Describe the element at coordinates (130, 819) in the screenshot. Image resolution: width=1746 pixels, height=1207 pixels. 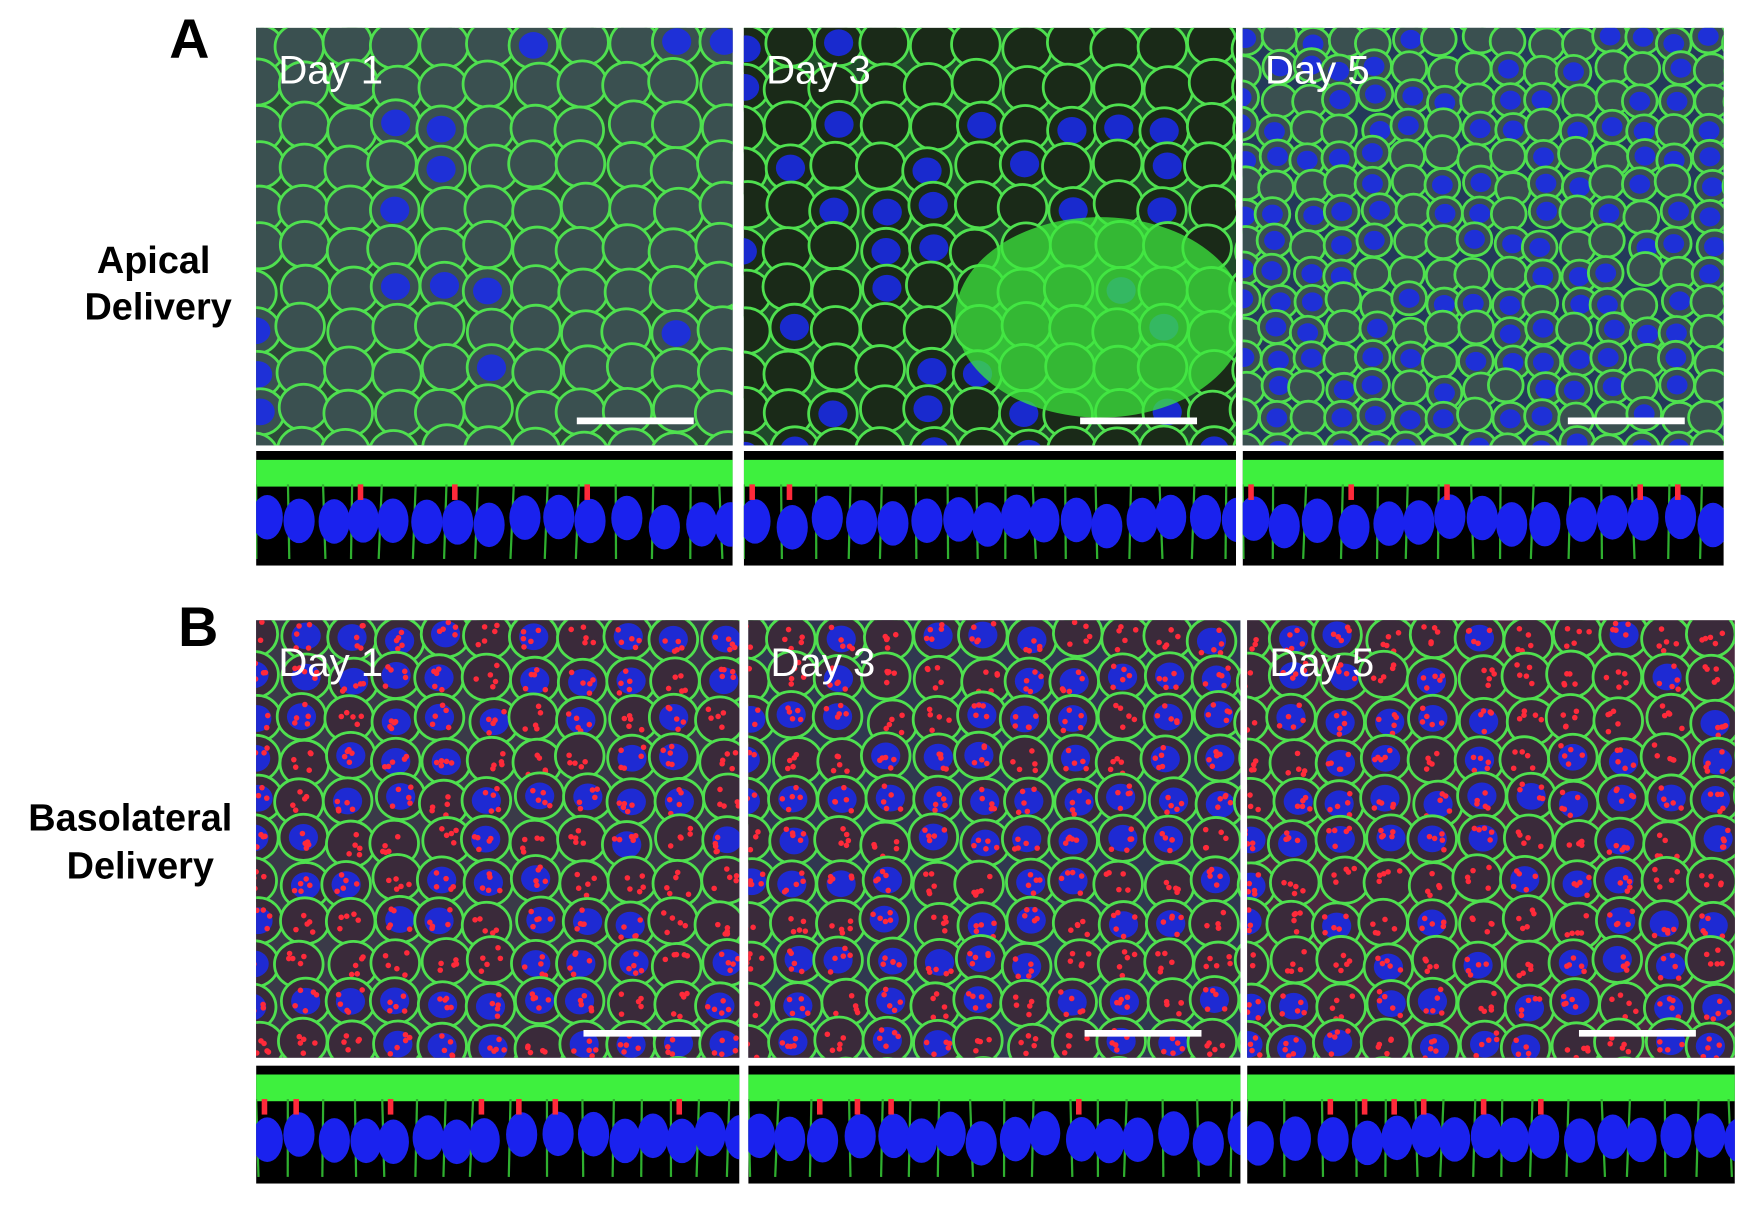
I see `row-label: Basolateral` at that location.